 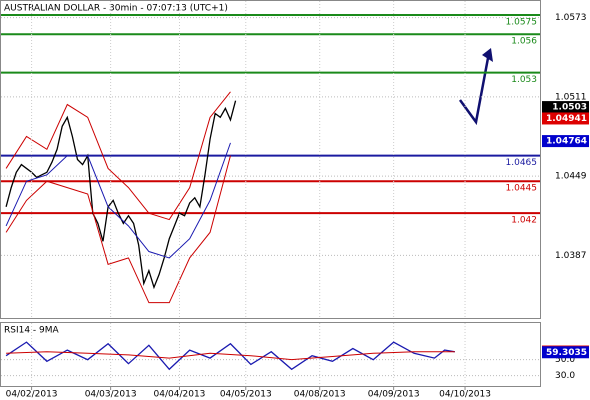 What do you see at coordinates (522, 189) in the screenshot?
I see `level-label: 1.0445` at bounding box center [522, 189].